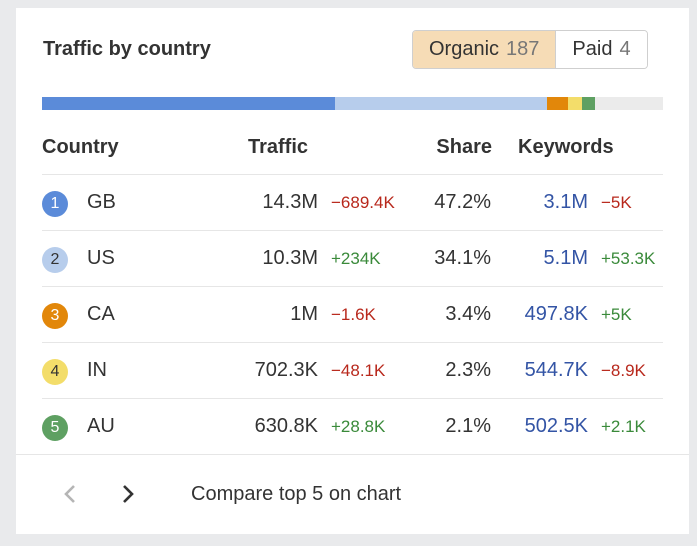  What do you see at coordinates (101, 202) in the screenshot?
I see `country-code: GB` at bounding box center [101, 202].